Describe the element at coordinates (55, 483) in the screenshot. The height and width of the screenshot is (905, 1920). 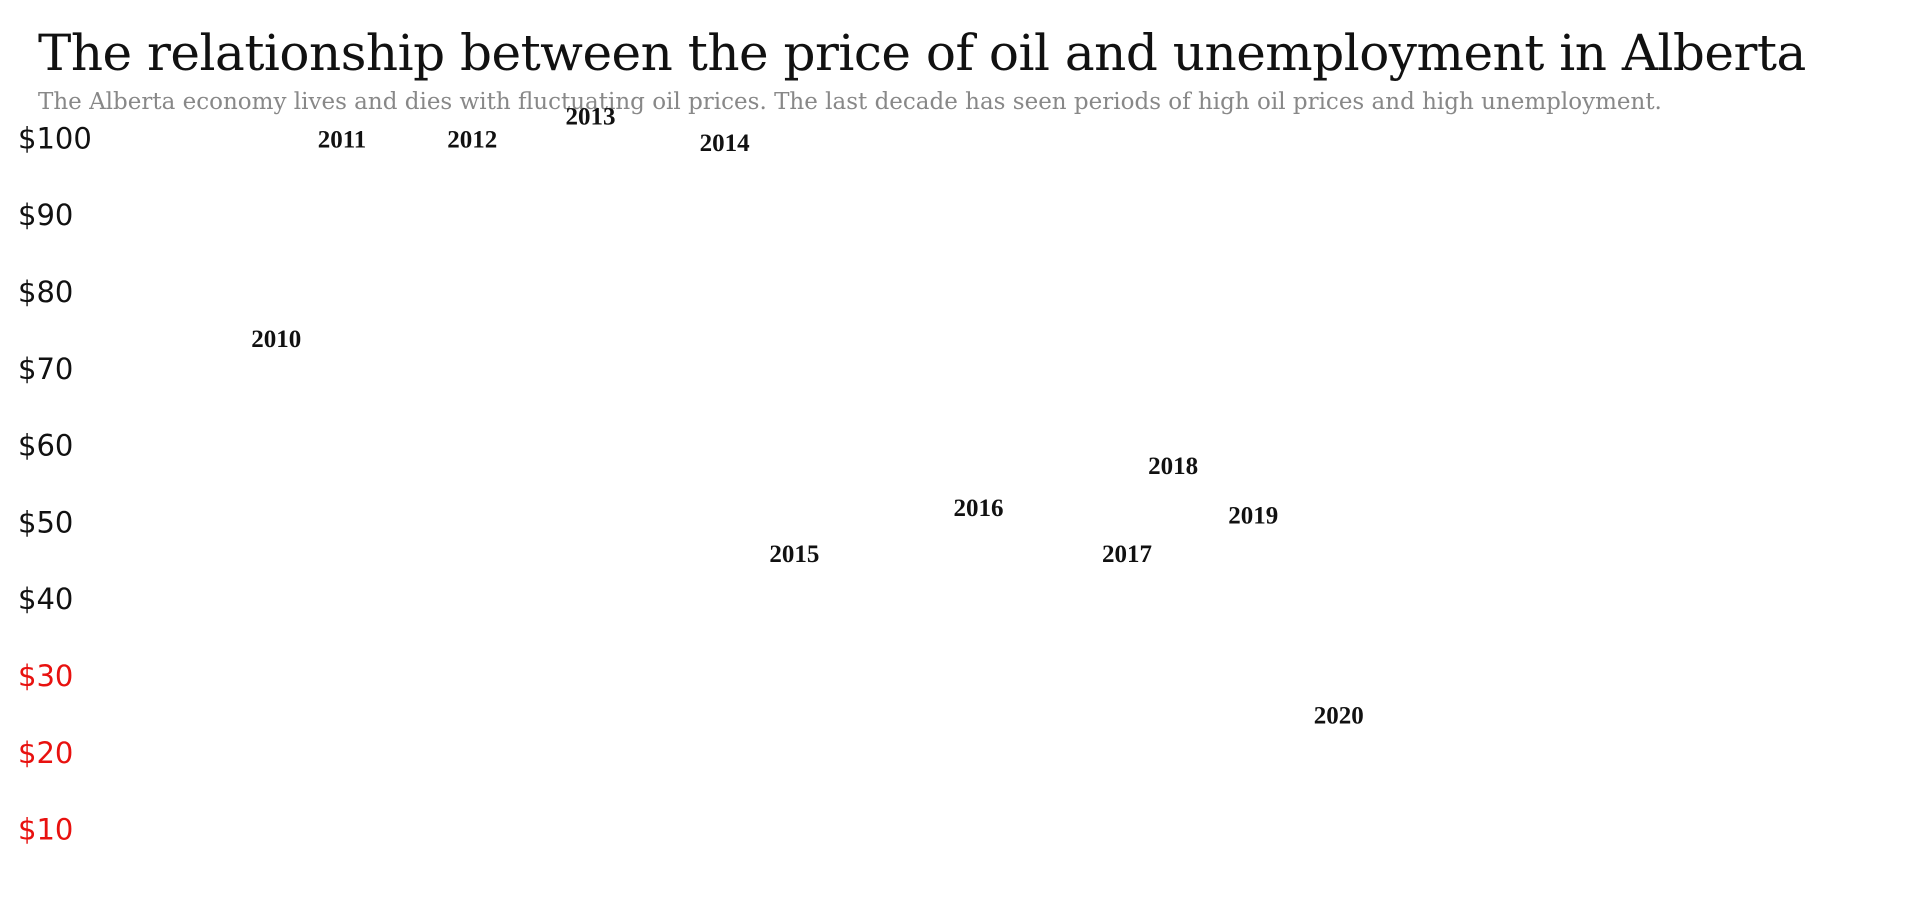
I see `y-axis: $100 $90 $80 $70 $60 $50 $40 $30 $20 $10` at that location.